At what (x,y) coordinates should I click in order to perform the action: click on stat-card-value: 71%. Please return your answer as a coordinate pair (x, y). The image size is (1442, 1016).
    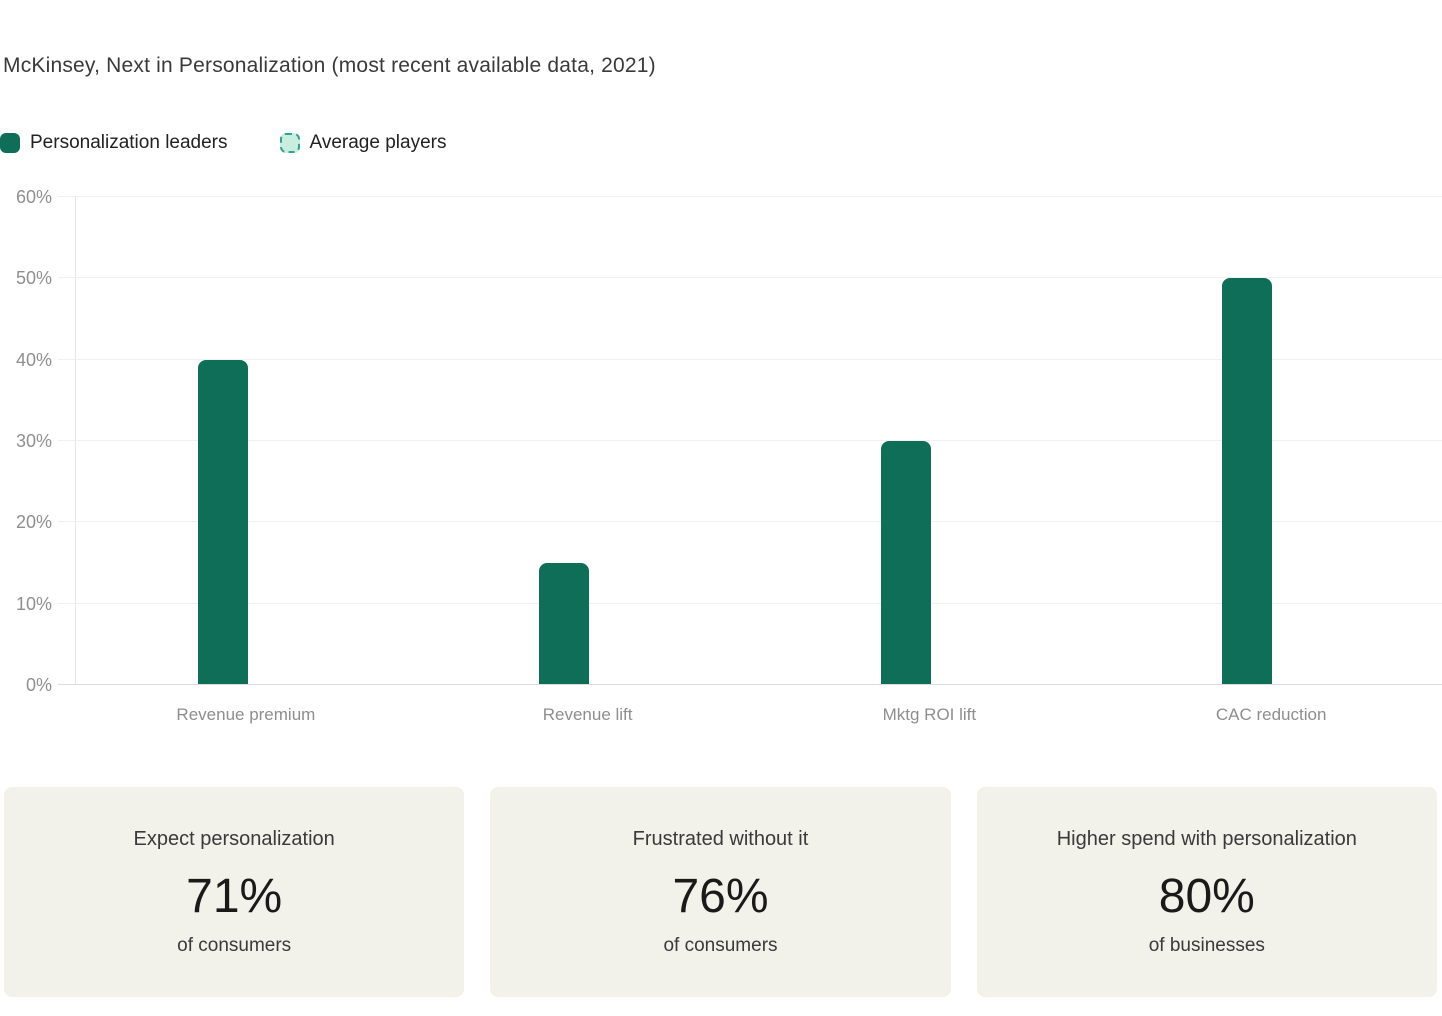
    Looking at the image, I should click on (234, 896).